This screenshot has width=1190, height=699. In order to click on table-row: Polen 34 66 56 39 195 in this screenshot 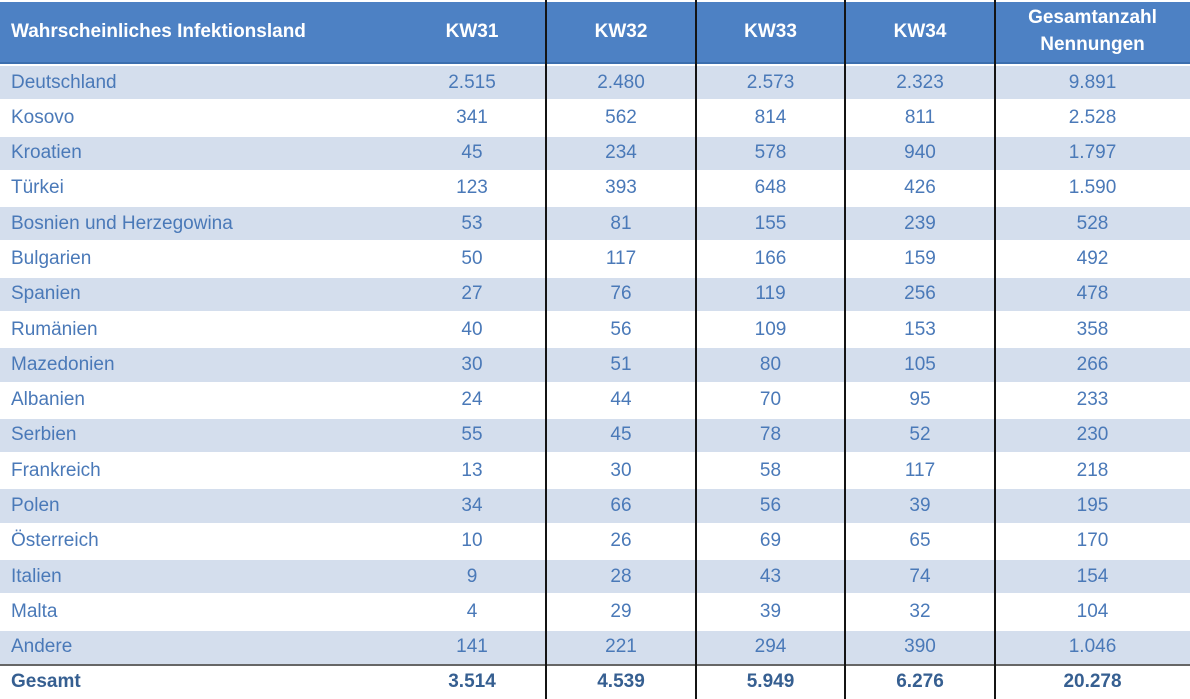, I will do `click(595, 505)`.